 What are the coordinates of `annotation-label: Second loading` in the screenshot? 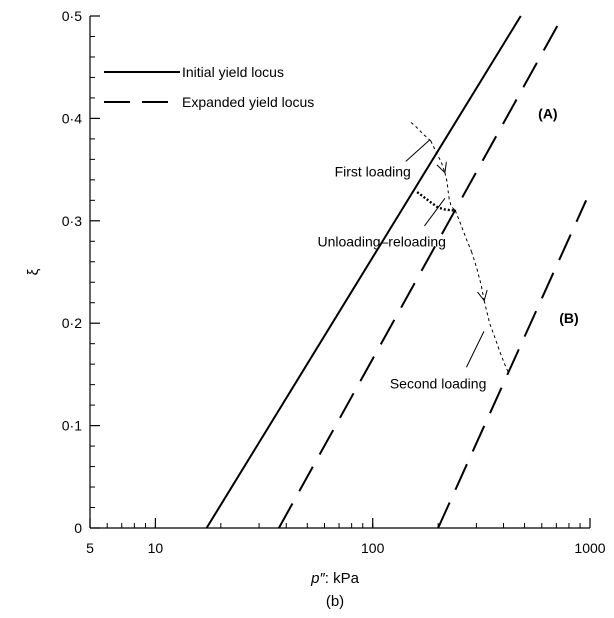 It's located at (438, 384).